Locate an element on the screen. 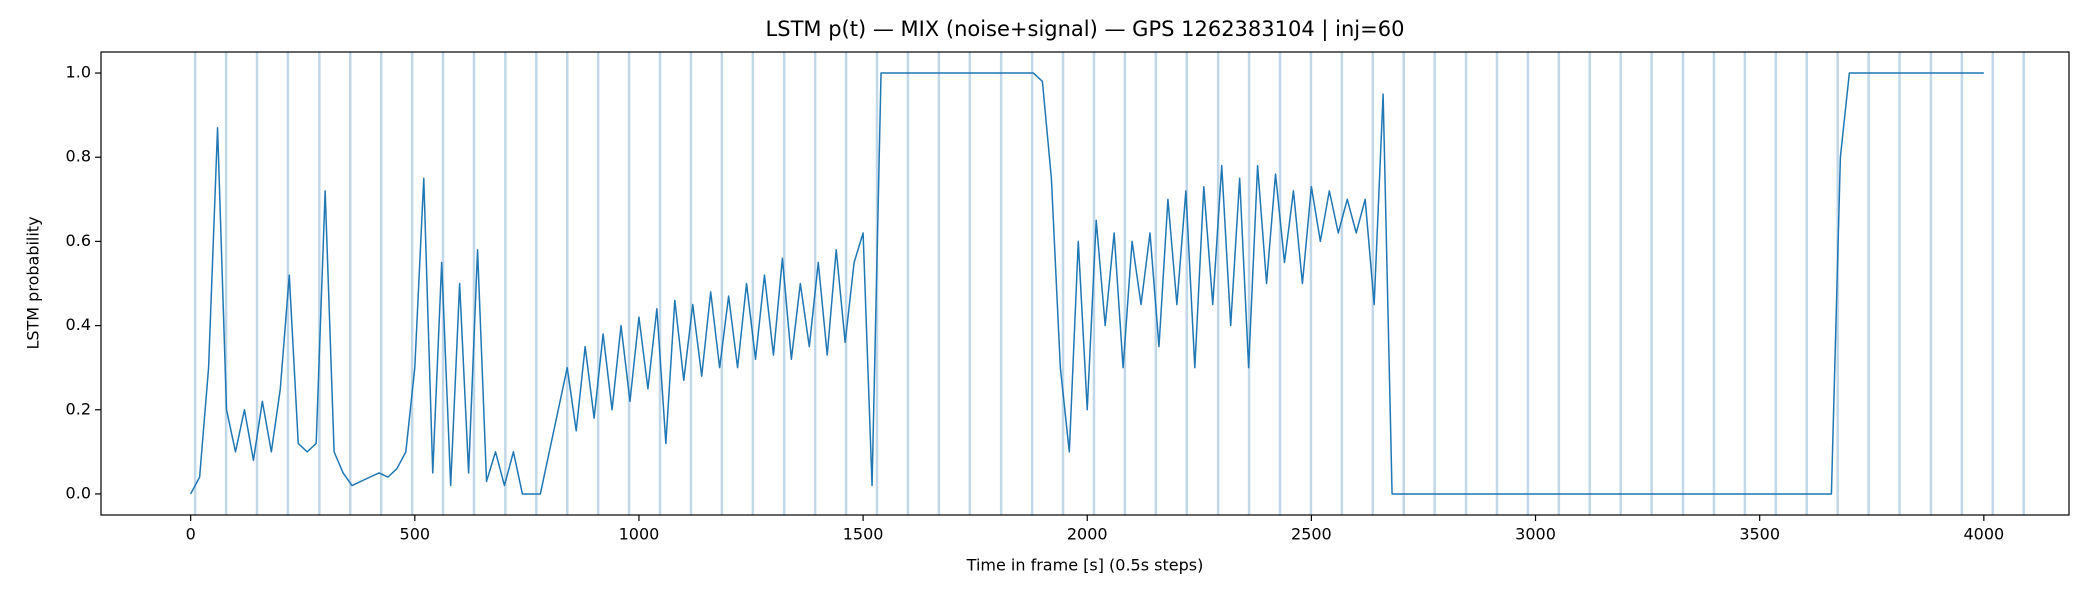 This screenshot has width=2100, height=600. x-tick-label: 2500 is located at coordinates (1311, 534).